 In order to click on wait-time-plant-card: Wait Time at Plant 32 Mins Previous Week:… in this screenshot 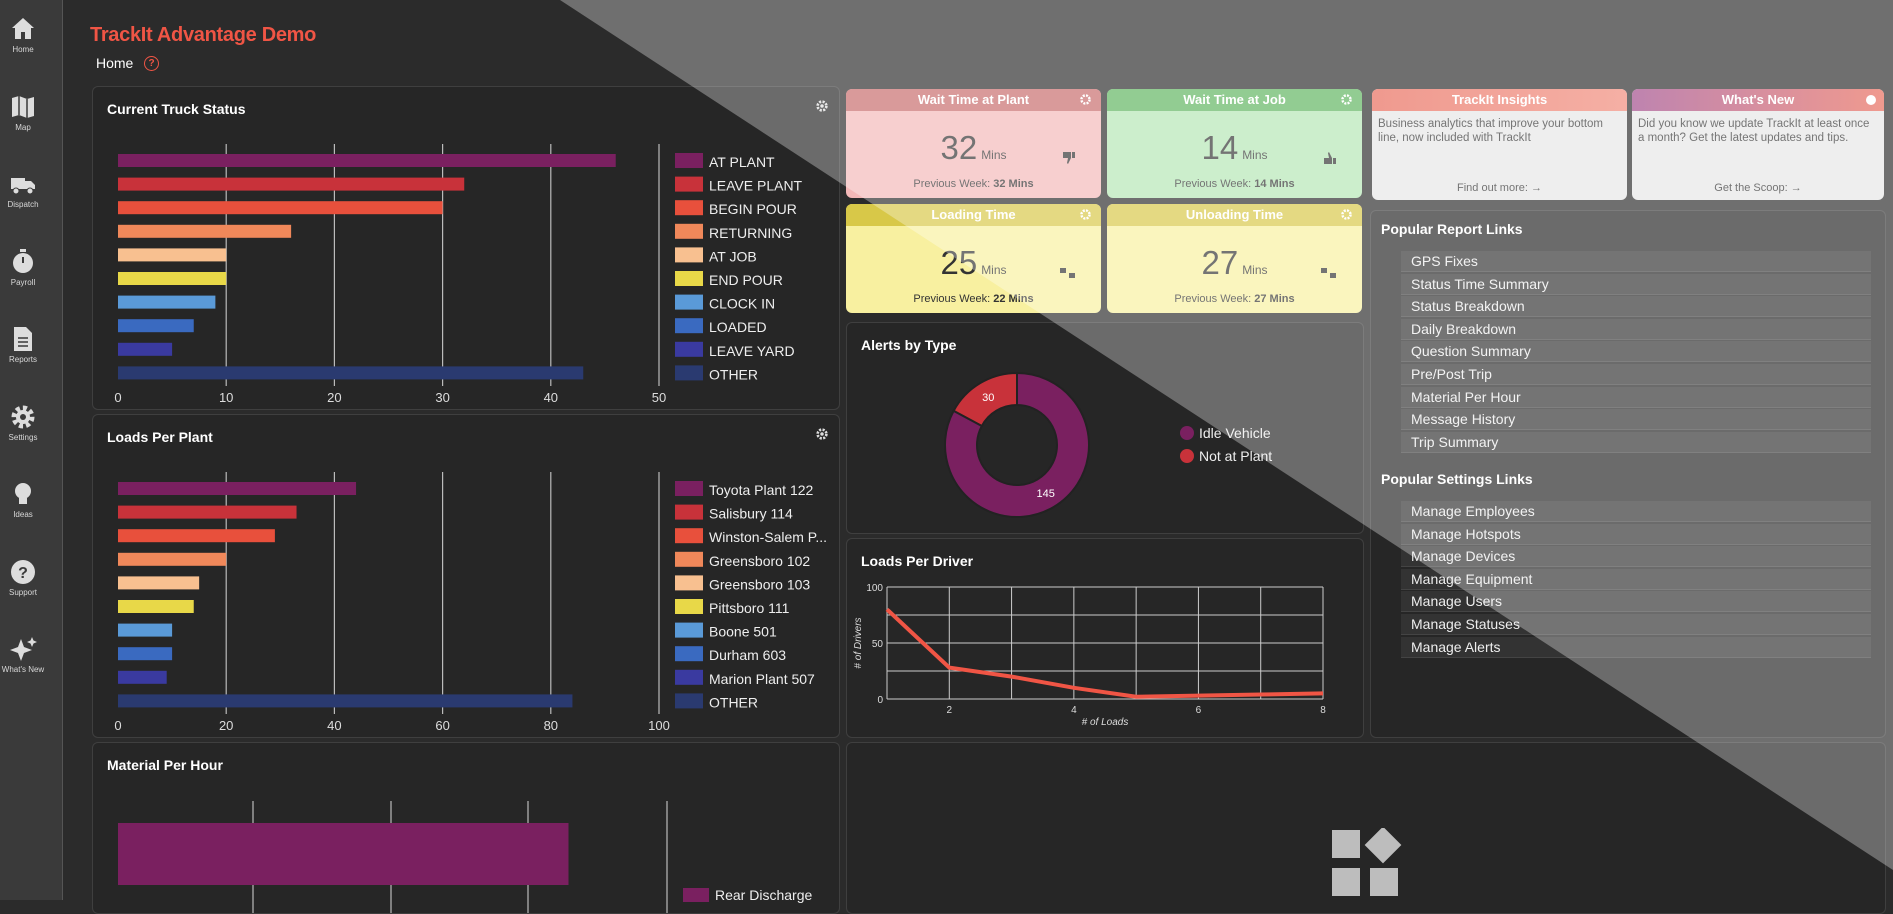, I will do `click(973, 143)`.